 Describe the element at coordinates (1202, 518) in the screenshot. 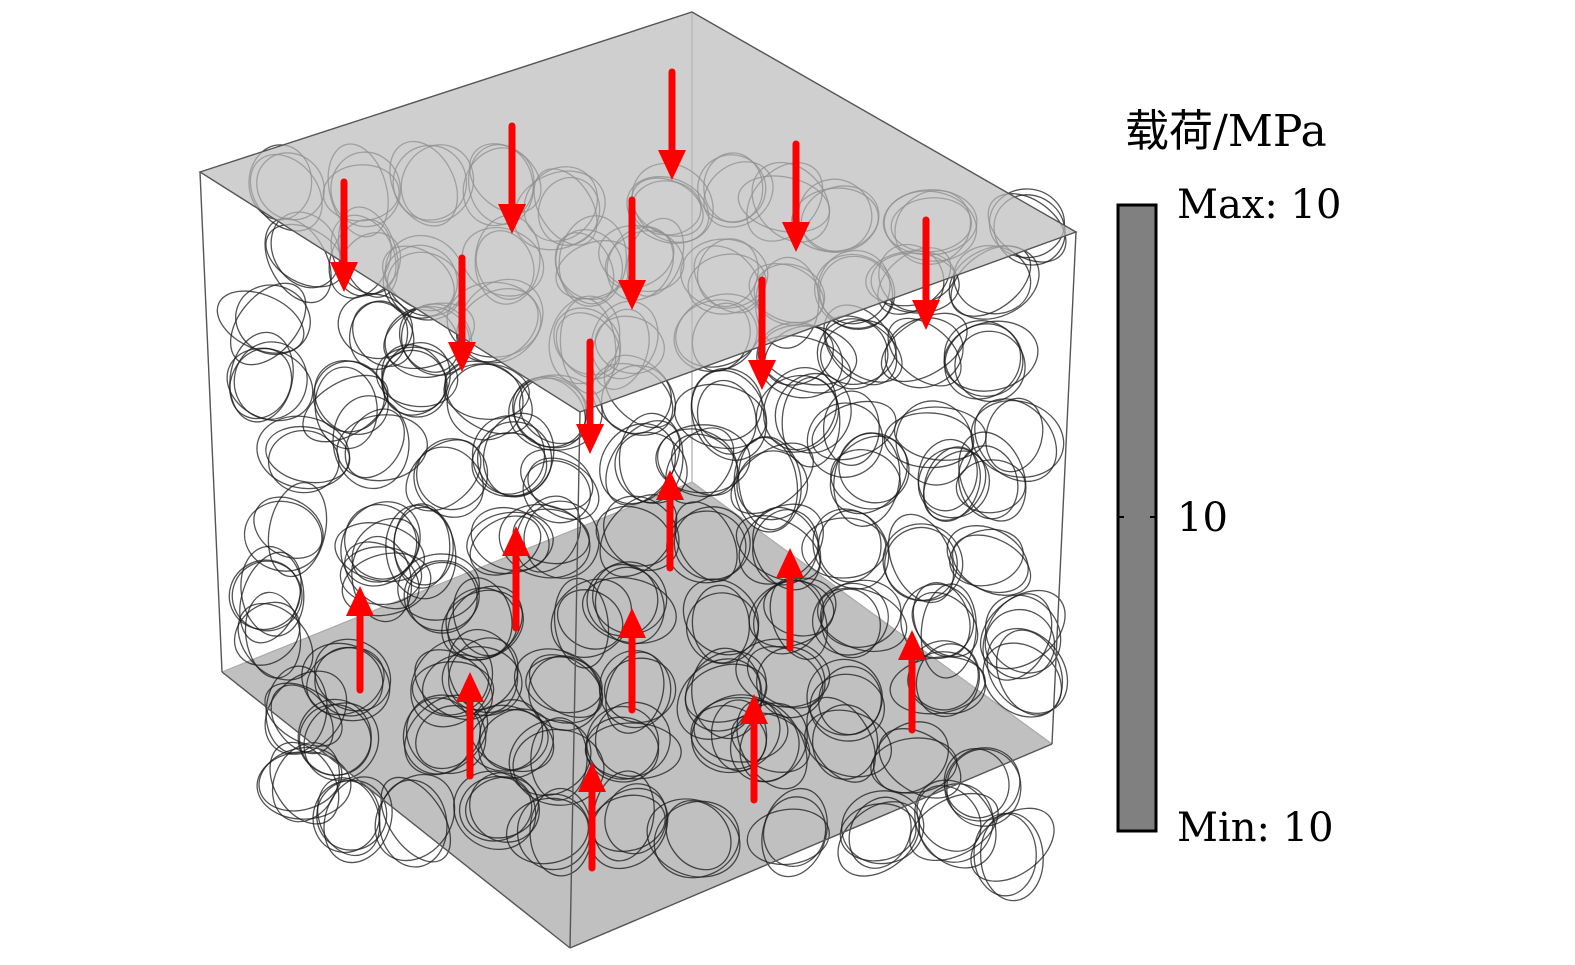

I see `legend-mid-label: 10` at that location.